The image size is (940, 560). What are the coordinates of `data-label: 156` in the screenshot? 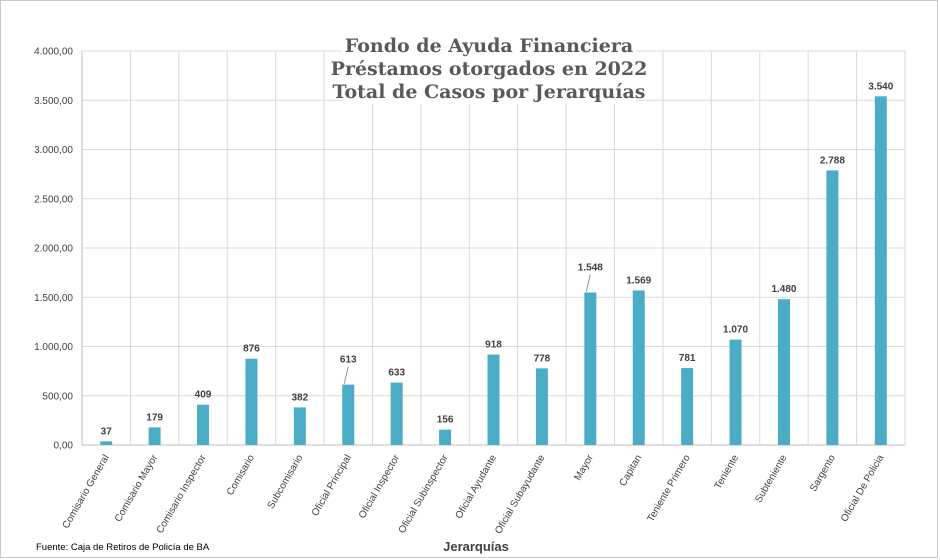 It's located at (445, 420).